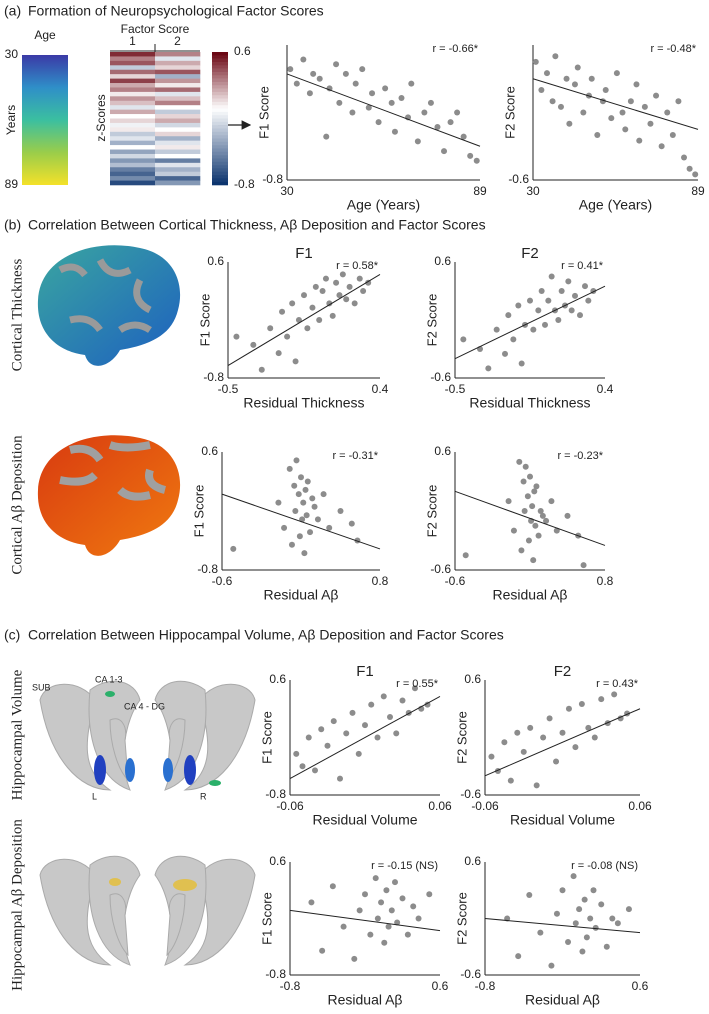  I want to click on x-tick-label: 0.6, so click(440, 986).